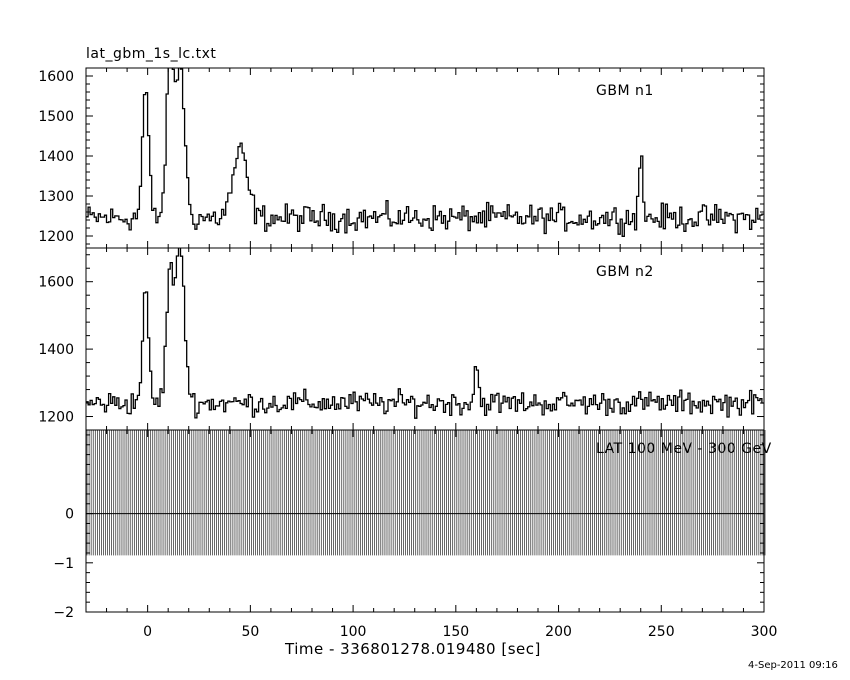  Describe the element at coordinates (413, 649) in the screenshot. I see `x-axis-label: Time - 336801278.019480 [sec]` at that location.